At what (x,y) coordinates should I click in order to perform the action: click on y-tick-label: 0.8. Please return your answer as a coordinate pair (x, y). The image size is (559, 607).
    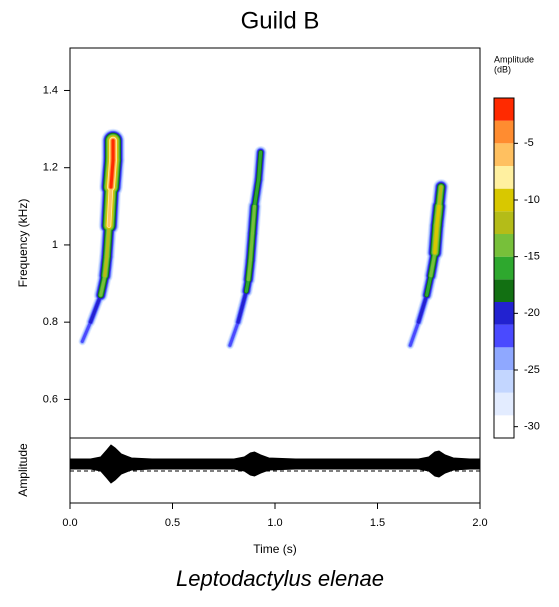
    Looking at the image, I should click on (50, 322).